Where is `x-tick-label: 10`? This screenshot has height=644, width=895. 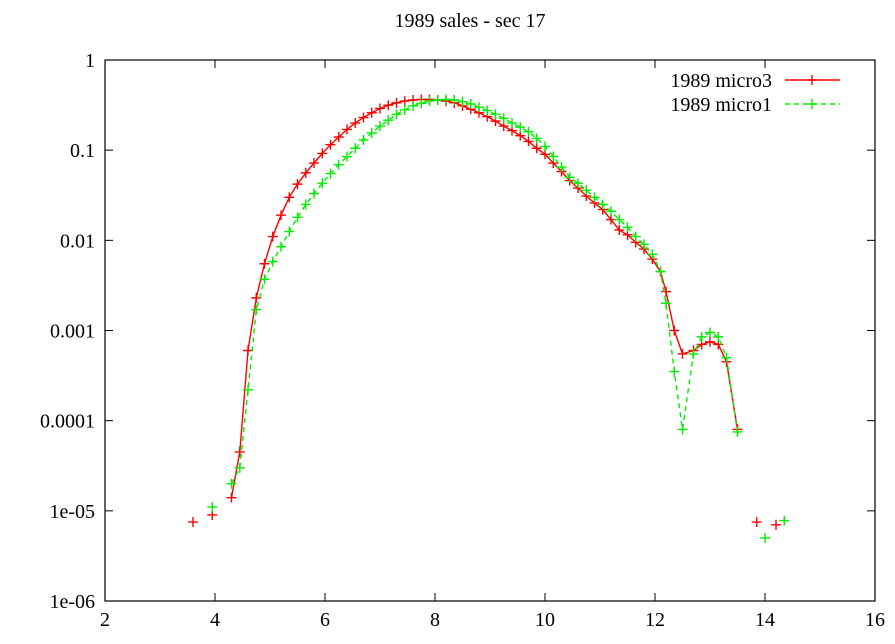
x-tick-label: 10 is located at coordinates (545, 620).